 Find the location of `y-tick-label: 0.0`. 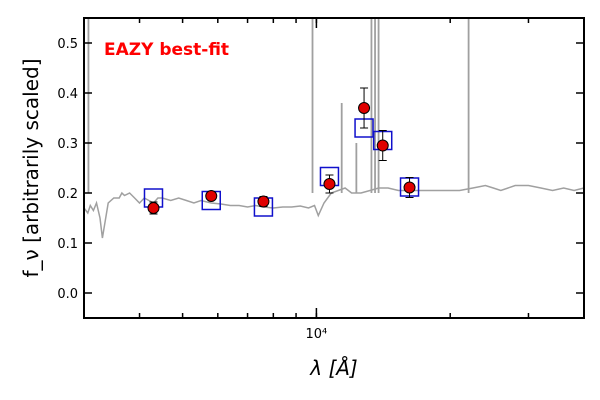

y-tick-label: 0.0 is located at coordinates (67, 294).